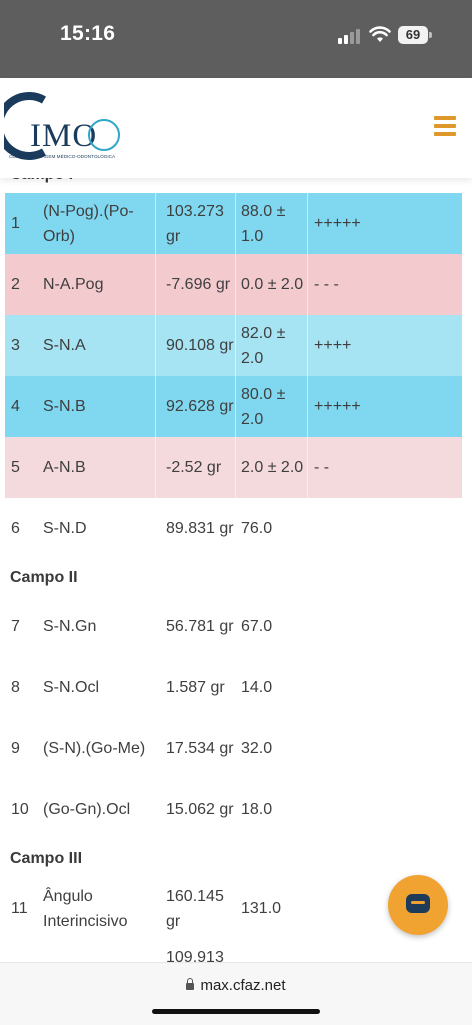 The image size is (472, 1025). Describe the element at coordinates (275, 950) in the screenshot. I see `norm-value` at that location.